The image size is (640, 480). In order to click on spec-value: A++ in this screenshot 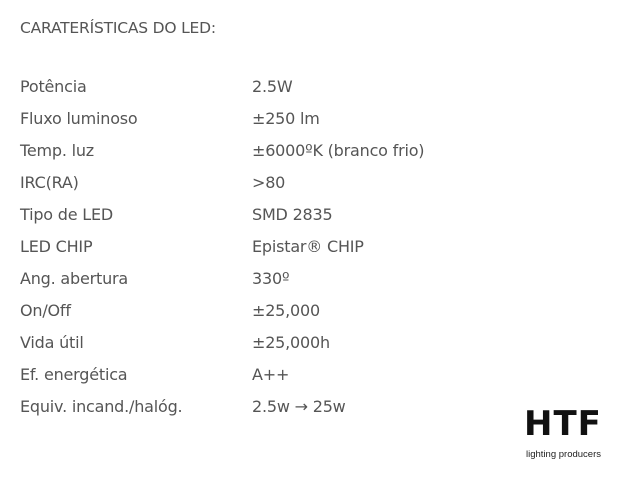, I will do `click(271, 374)`.